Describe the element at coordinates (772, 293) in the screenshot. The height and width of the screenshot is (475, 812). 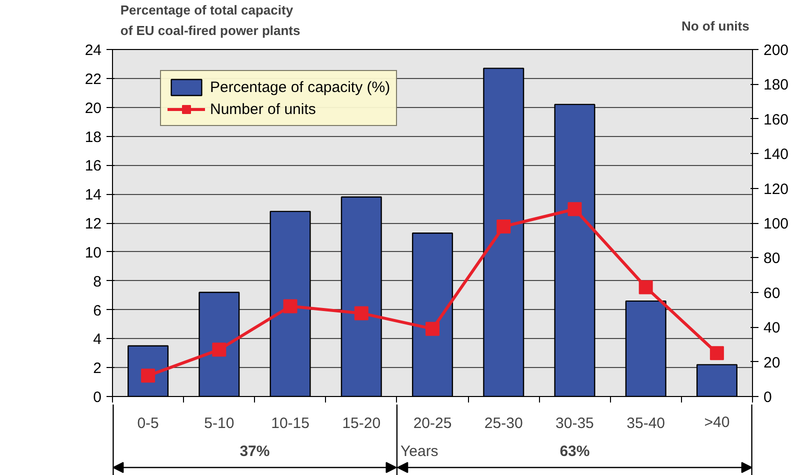
I see `y2-tick-label: 60` at that location.